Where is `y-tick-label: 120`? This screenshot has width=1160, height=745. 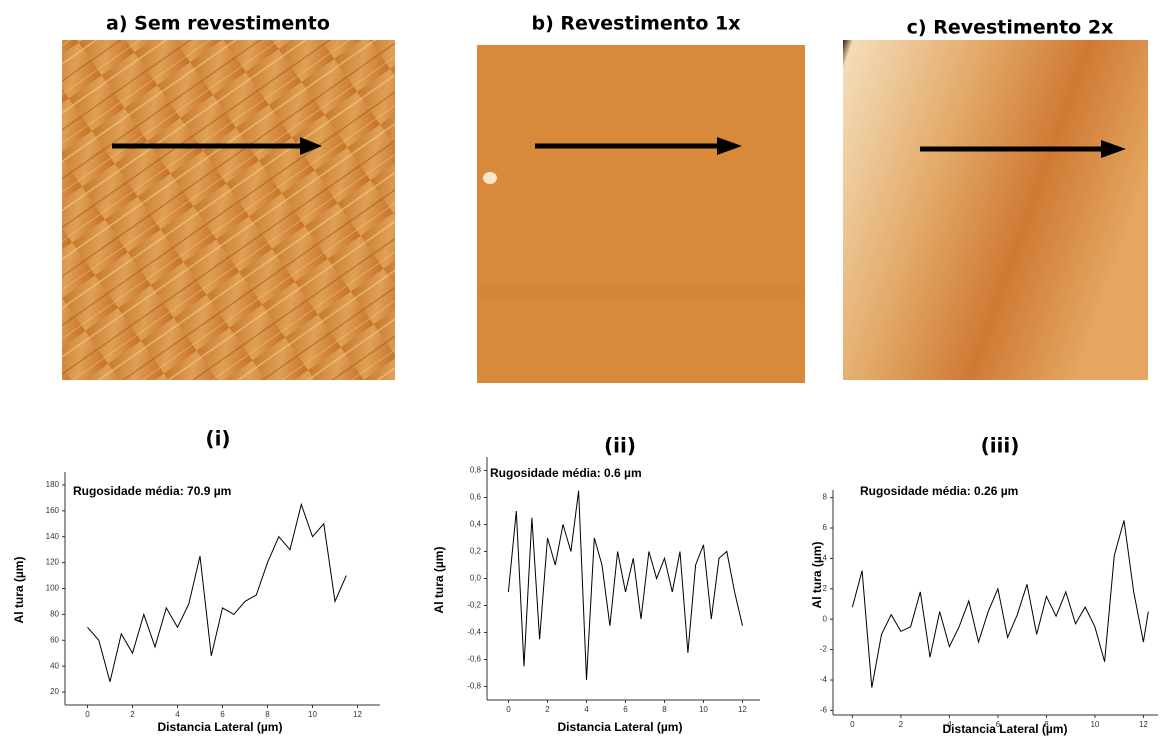 y-tick-label: 120 is located at coordinates (53, 562).